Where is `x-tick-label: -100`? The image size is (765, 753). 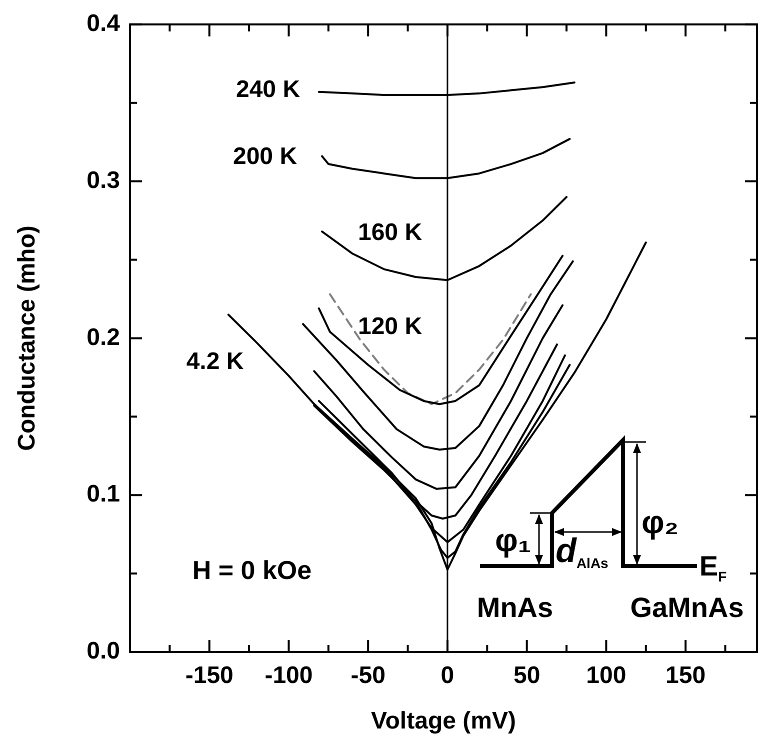 x-tick-label: -100 is located at coordinates (288, 676).